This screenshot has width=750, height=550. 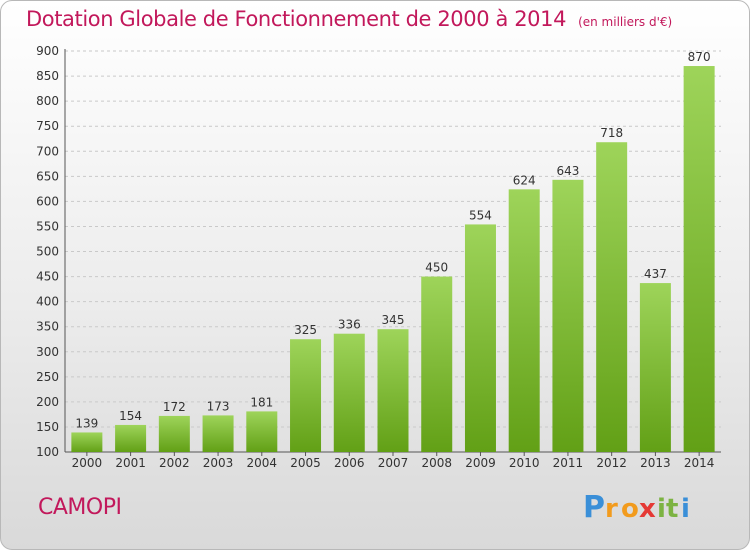 What do you see at coordinates (86, 423) in the screenshot?
I see `data-label: 139` at bounding box center [86, 423].